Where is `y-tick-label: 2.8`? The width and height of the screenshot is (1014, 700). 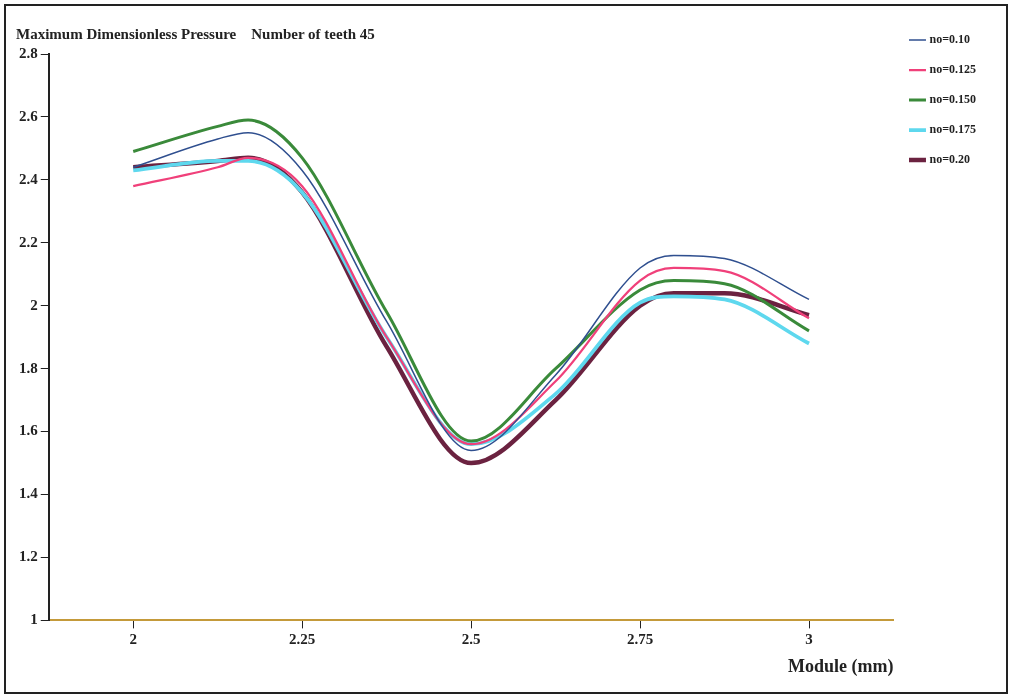
y-tick-label: 2.8 is located at coordinates (28, 52).